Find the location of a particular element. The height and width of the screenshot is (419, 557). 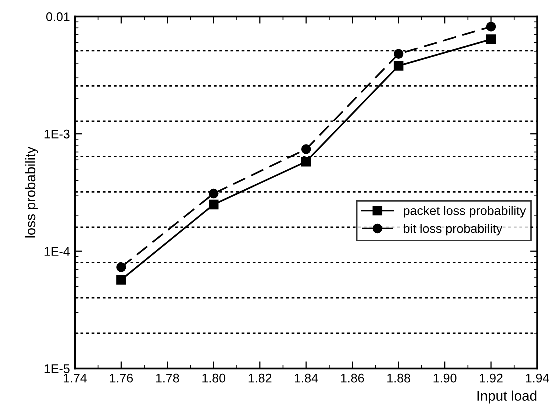

x-tick-label: 1.92 is located at coordinates (491, 378).